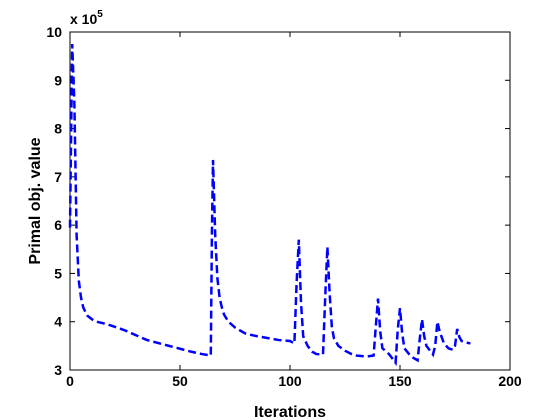 The height and width of the screenshot is (420, 560). I want to click on x-tick-label: 0, so click(70, 381).